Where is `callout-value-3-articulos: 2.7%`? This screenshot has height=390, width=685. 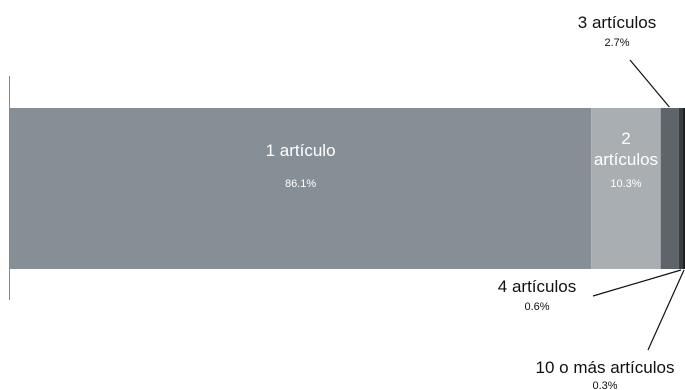
callout-value-3-articulos: 2.7% is located at coordinates (616, 43).